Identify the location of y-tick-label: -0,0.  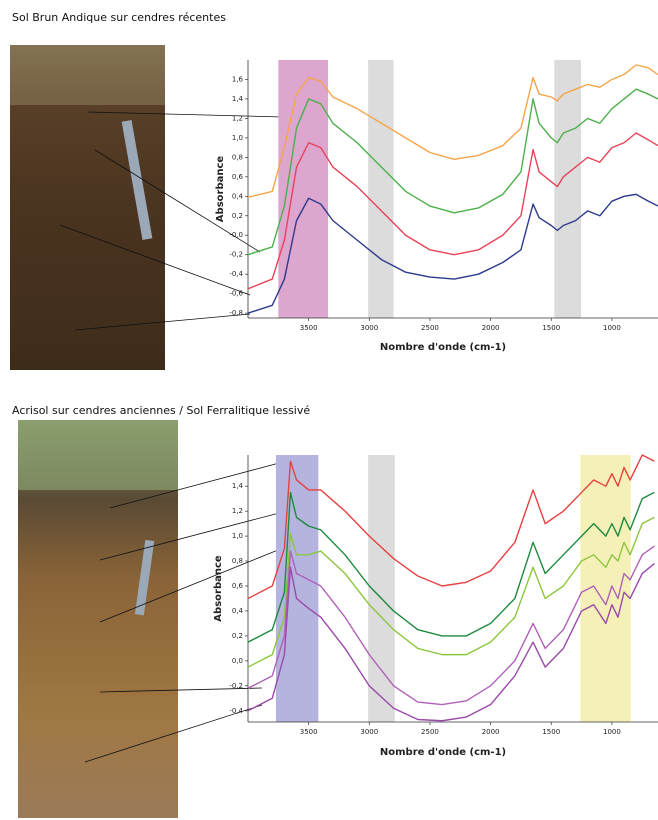
(236, 235).